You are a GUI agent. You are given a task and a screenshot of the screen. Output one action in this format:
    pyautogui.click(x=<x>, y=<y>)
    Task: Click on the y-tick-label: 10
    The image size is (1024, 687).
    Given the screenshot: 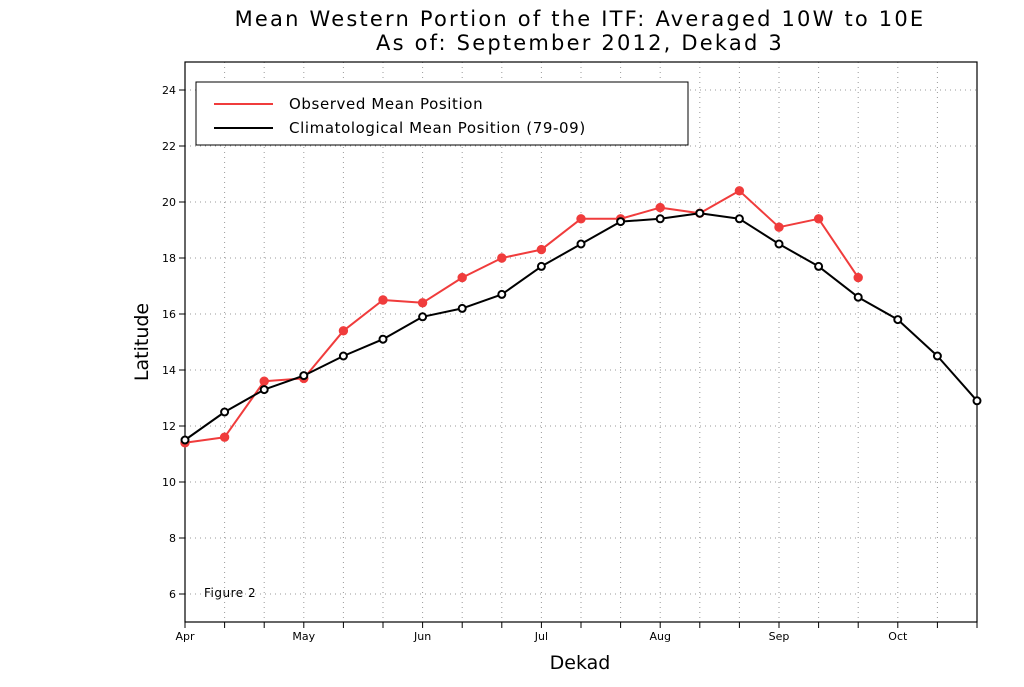 What is the action you would take?
    pyautogui.click(x=169, y=482)
    